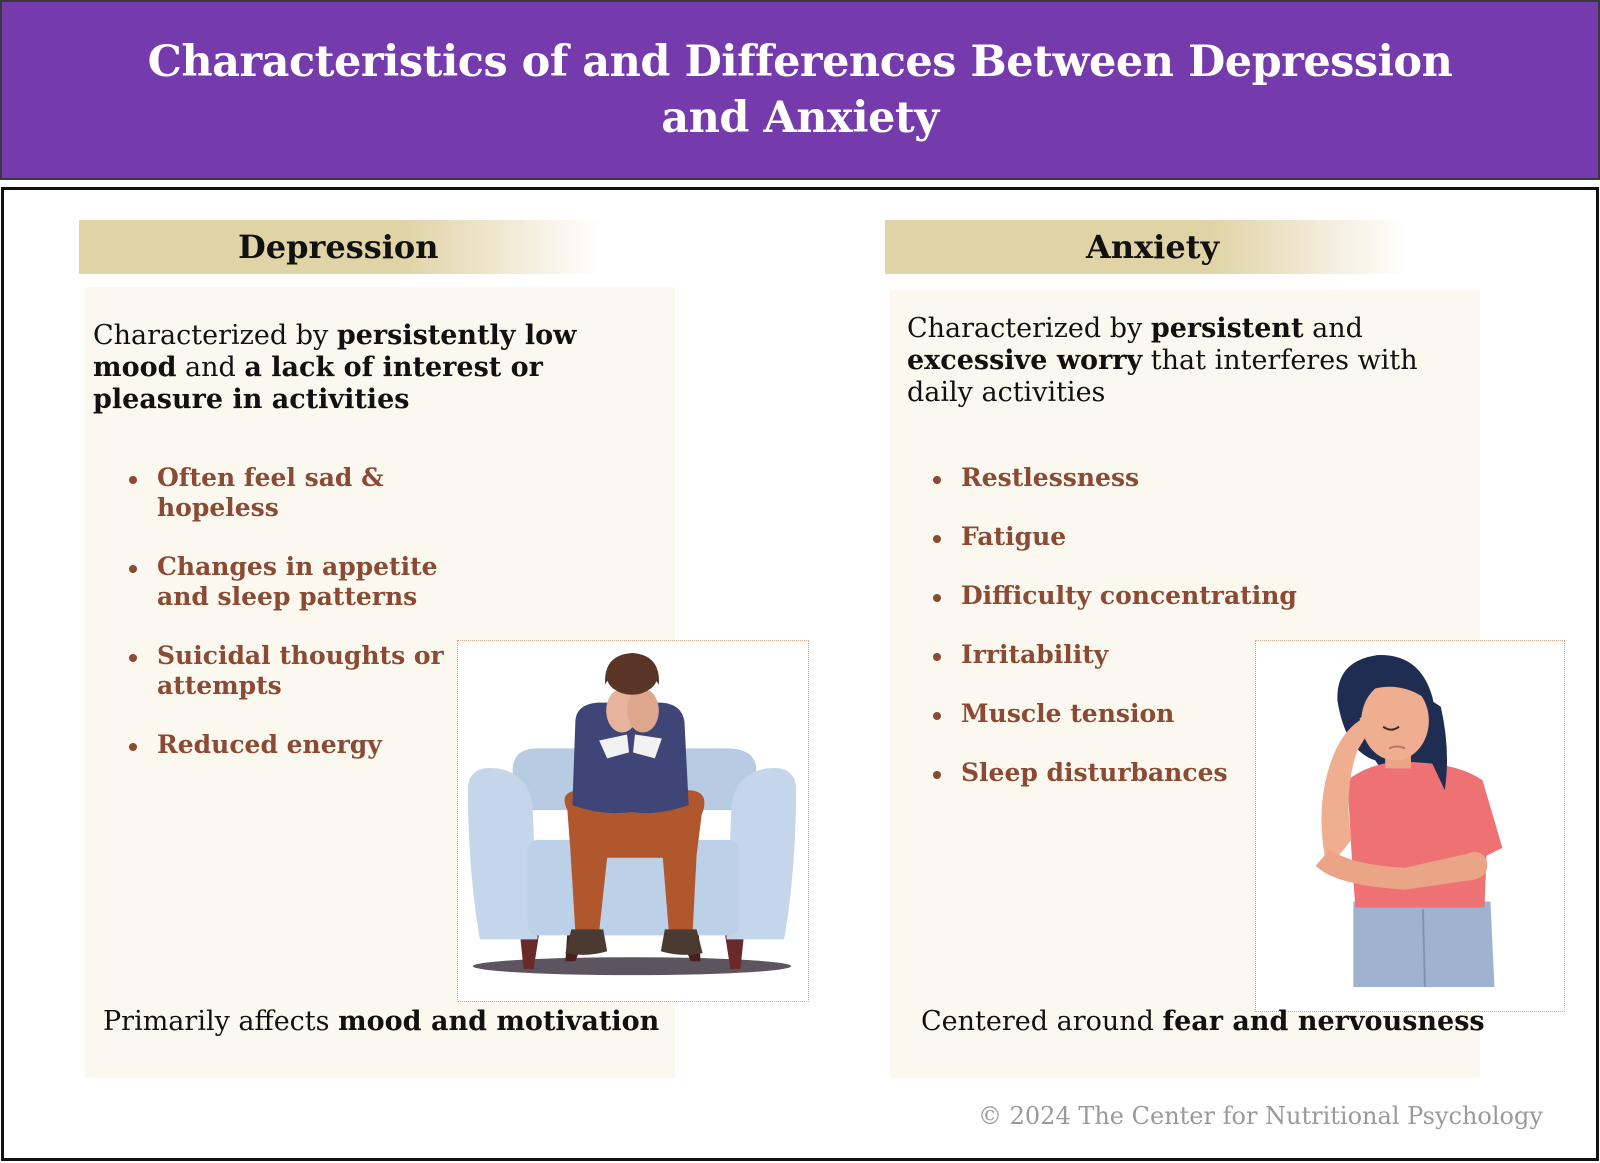  I want to click on list-item: Restlessness, so click(1151, 478).